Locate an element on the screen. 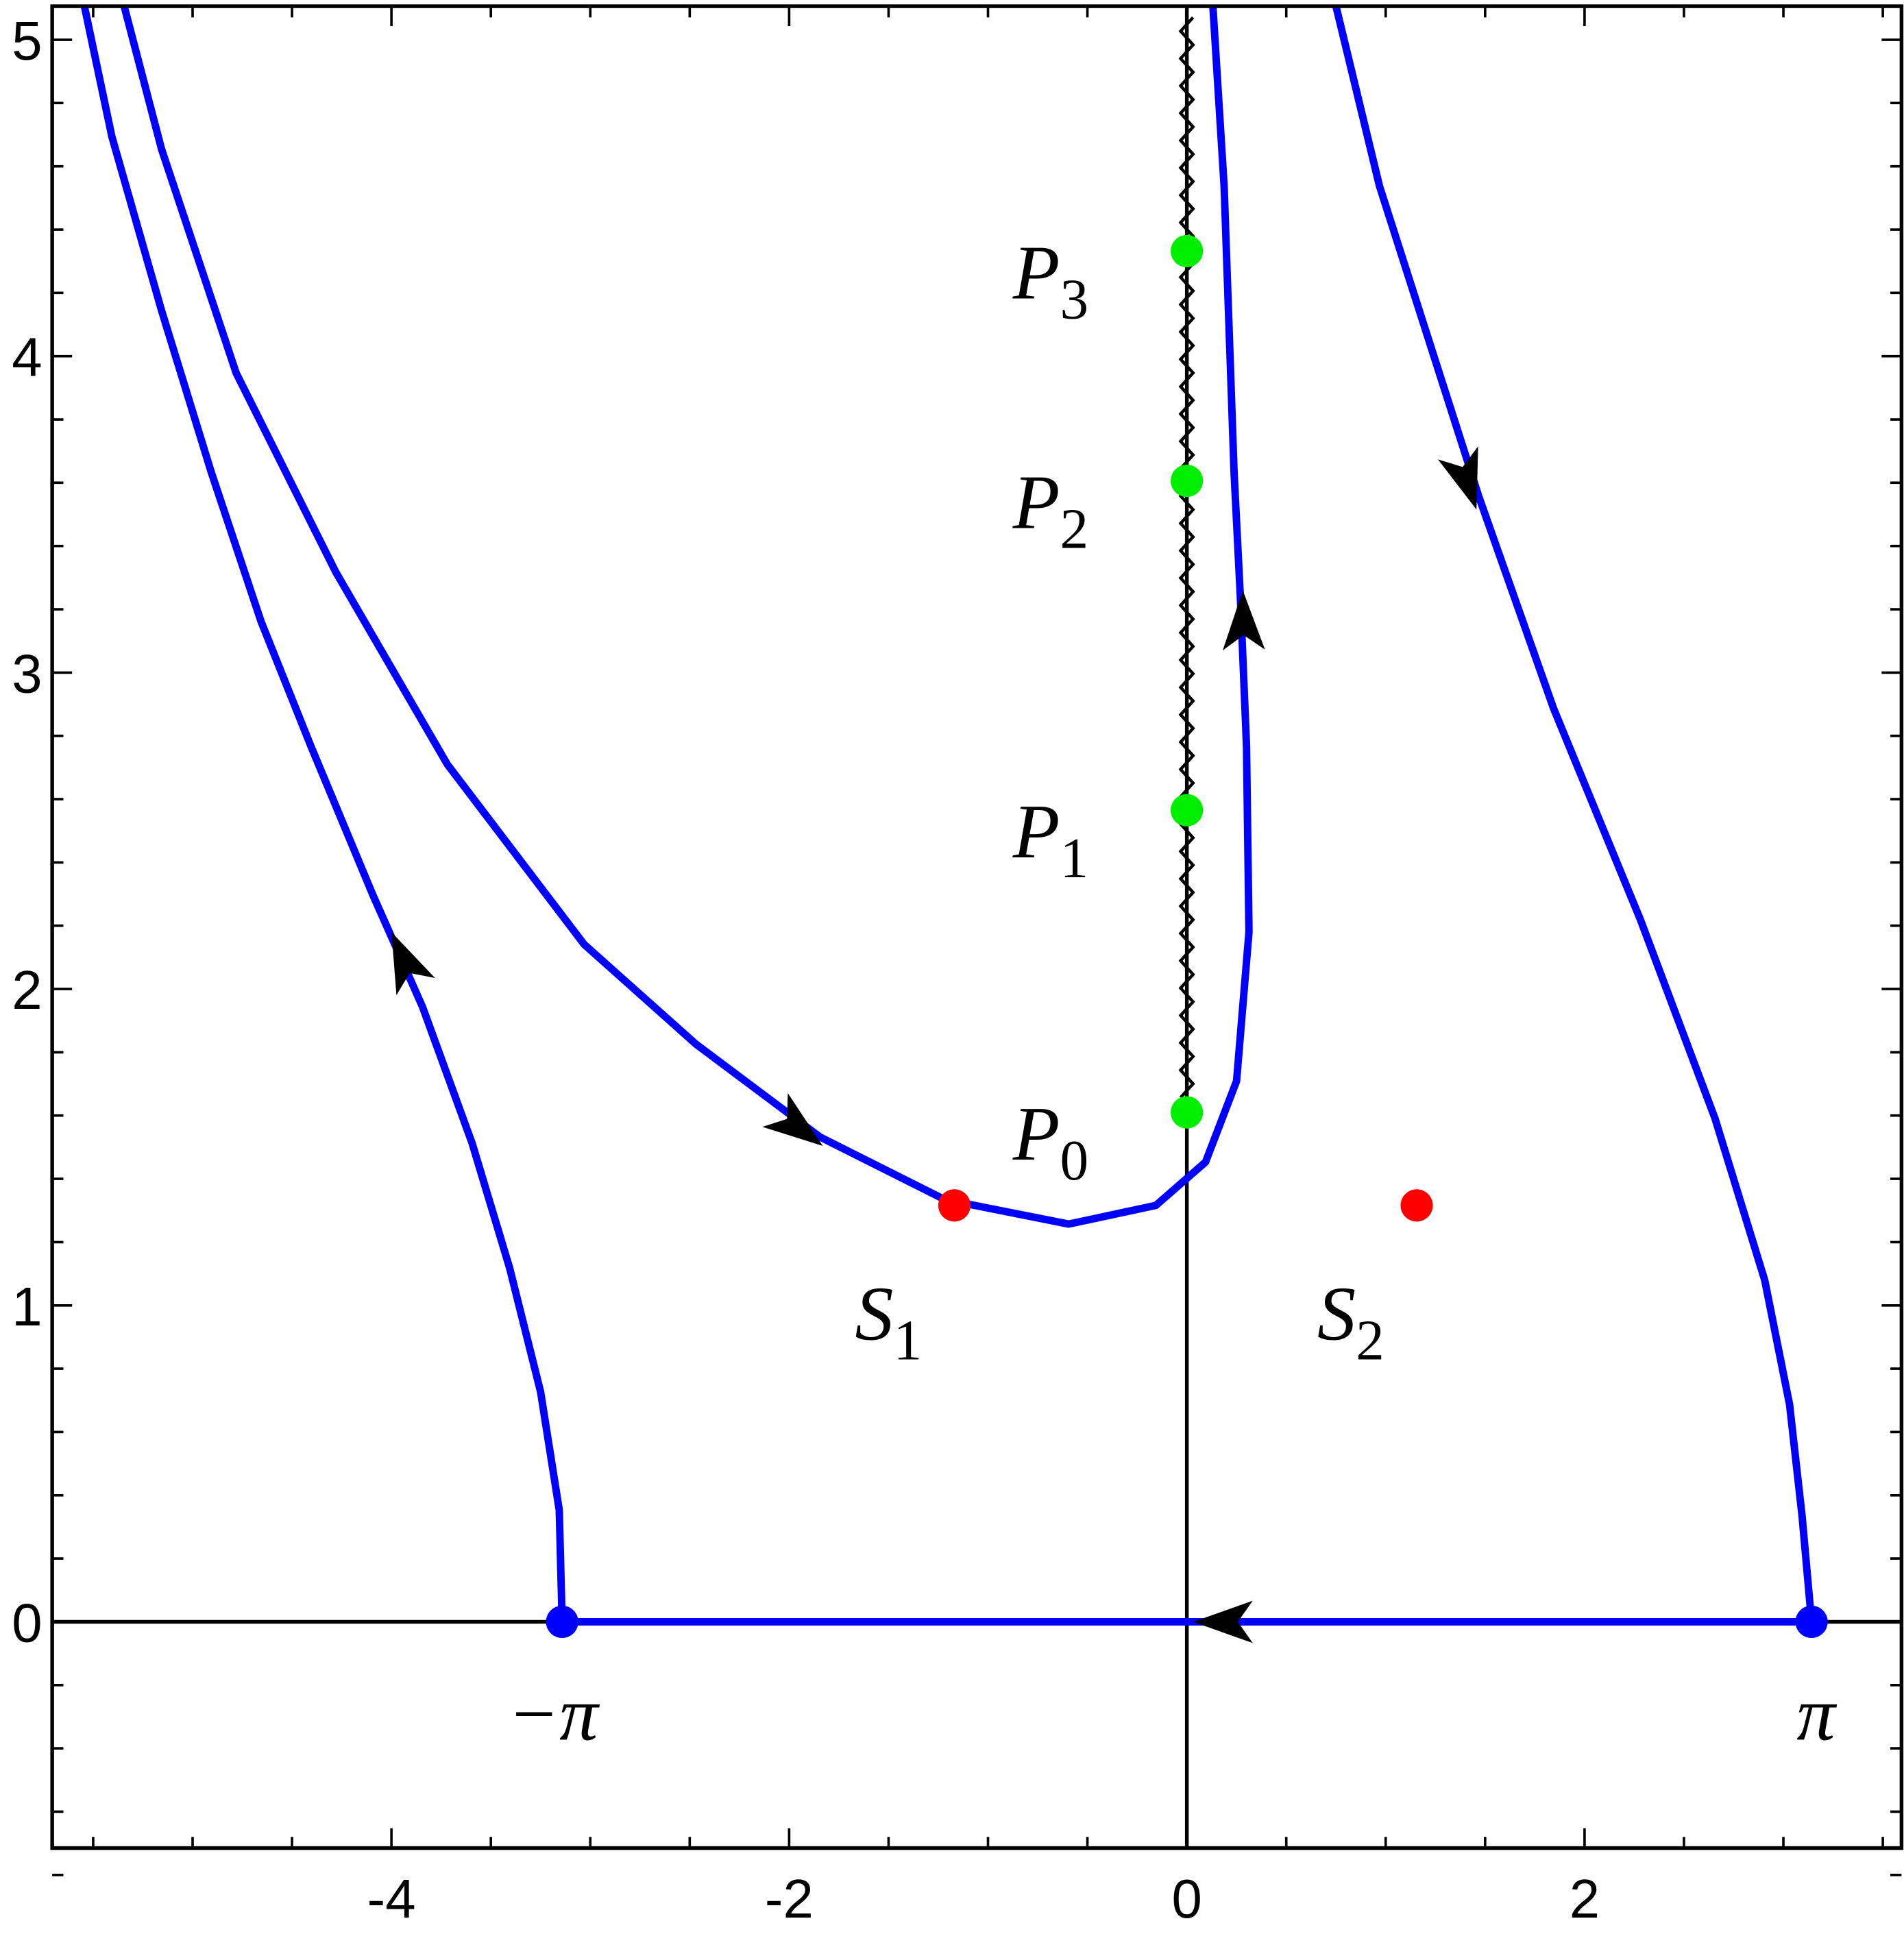 The width and height of the screenshot is (1904, 1945). point-label: P2 is located at coordinates (1050, 511).